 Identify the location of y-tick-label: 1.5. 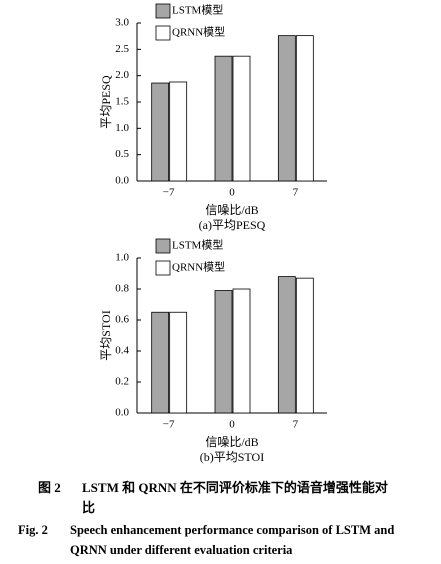
(122, 102).